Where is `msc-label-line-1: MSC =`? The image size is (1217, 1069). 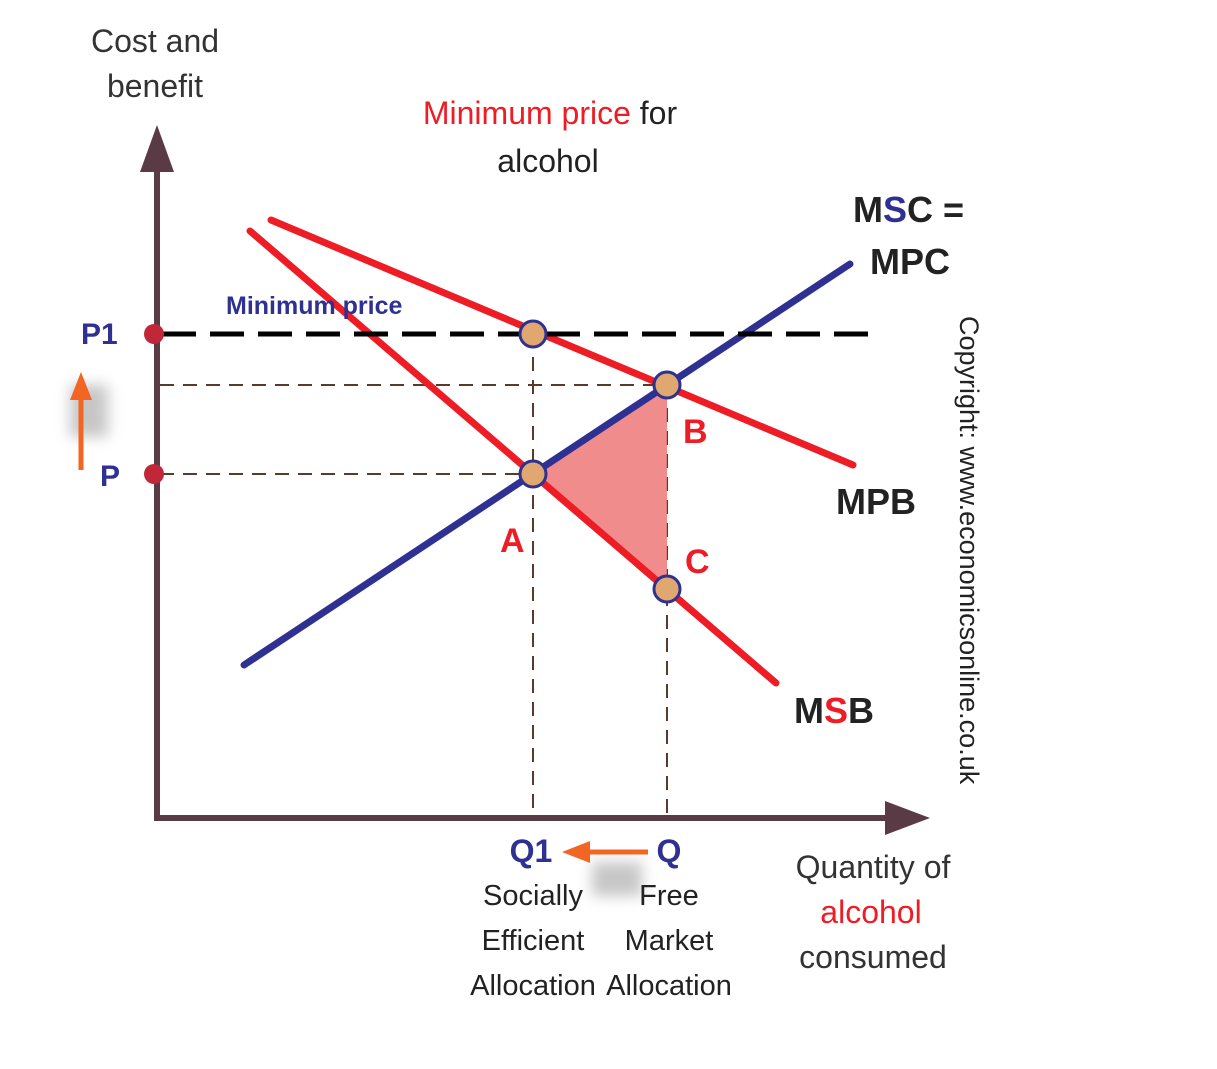
msc-label-line-1: MSC = is located at coordinates (908, 209).